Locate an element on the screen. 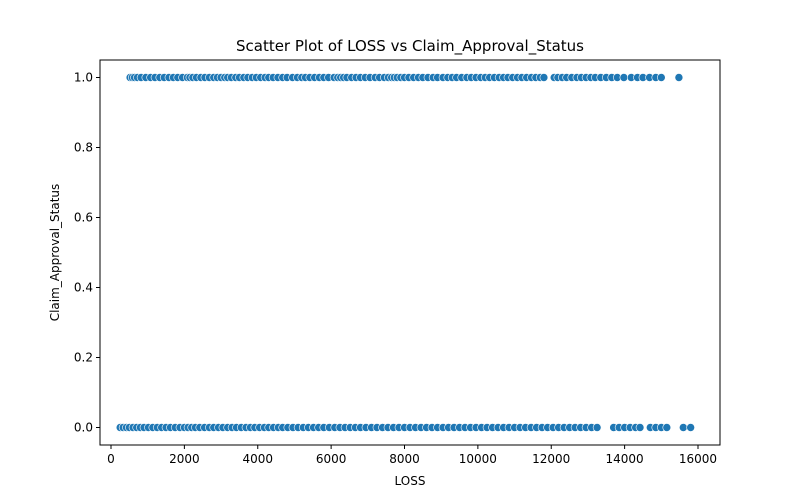 Image resolution: width=800 pixels, height=500 pixels. x-axis-ticks: 0 2000 4000 6000 8000 10000 12000 14000 16000 is located at coordinates (412, 455).